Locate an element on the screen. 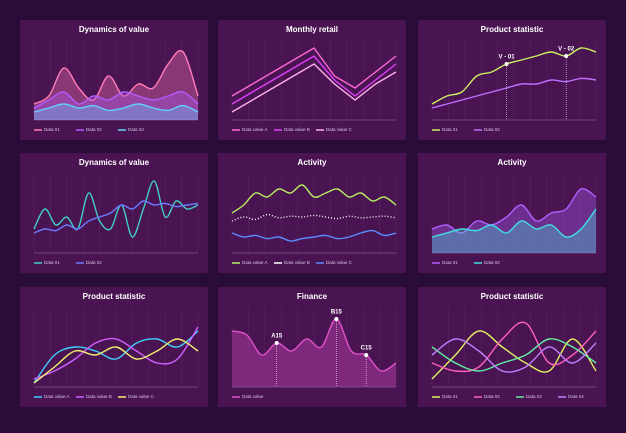 The width and height of the screenshot is (626, 433). annotation-label: B15 is located at coordinates (337, 313).